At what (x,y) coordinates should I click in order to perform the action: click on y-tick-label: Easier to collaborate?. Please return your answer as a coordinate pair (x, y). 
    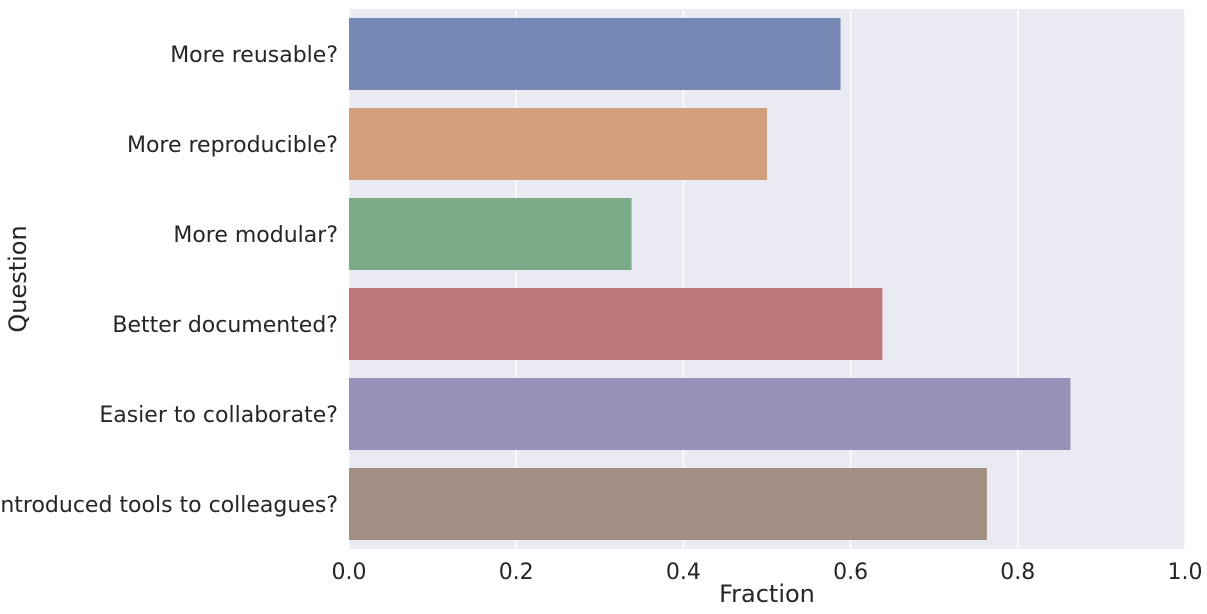
    Looking at the image, I should click on (218, 415).